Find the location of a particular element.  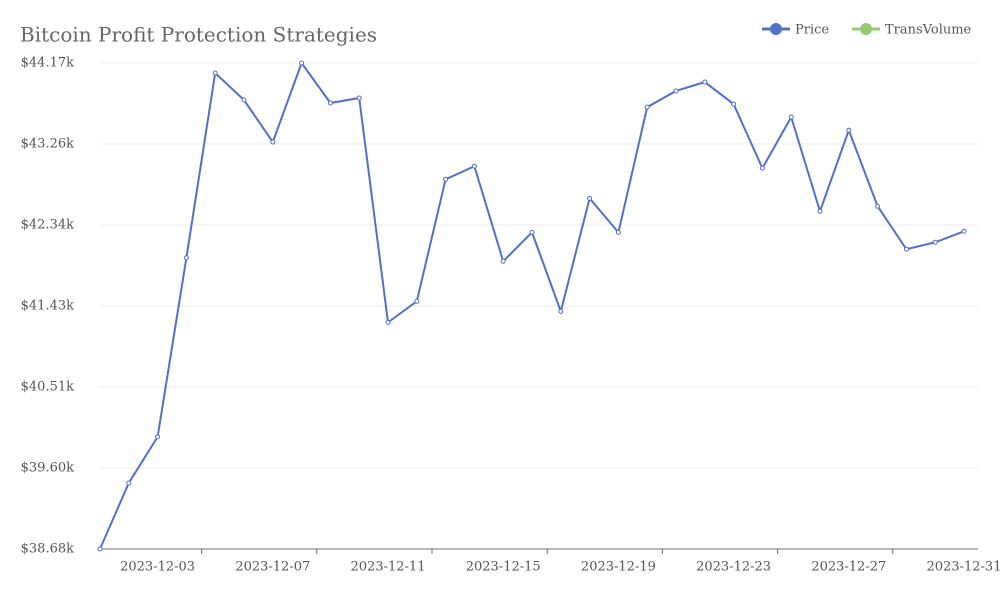

x-tick-label: 2023-12-23 is located at coordinates (733, 567).